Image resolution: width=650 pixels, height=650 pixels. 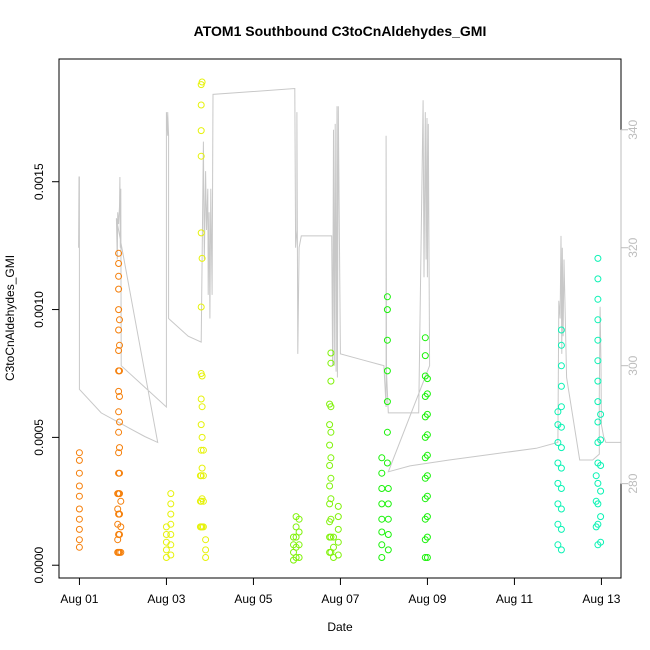 I want to click on x-axis-label: Date, so click(x=340, y=627).